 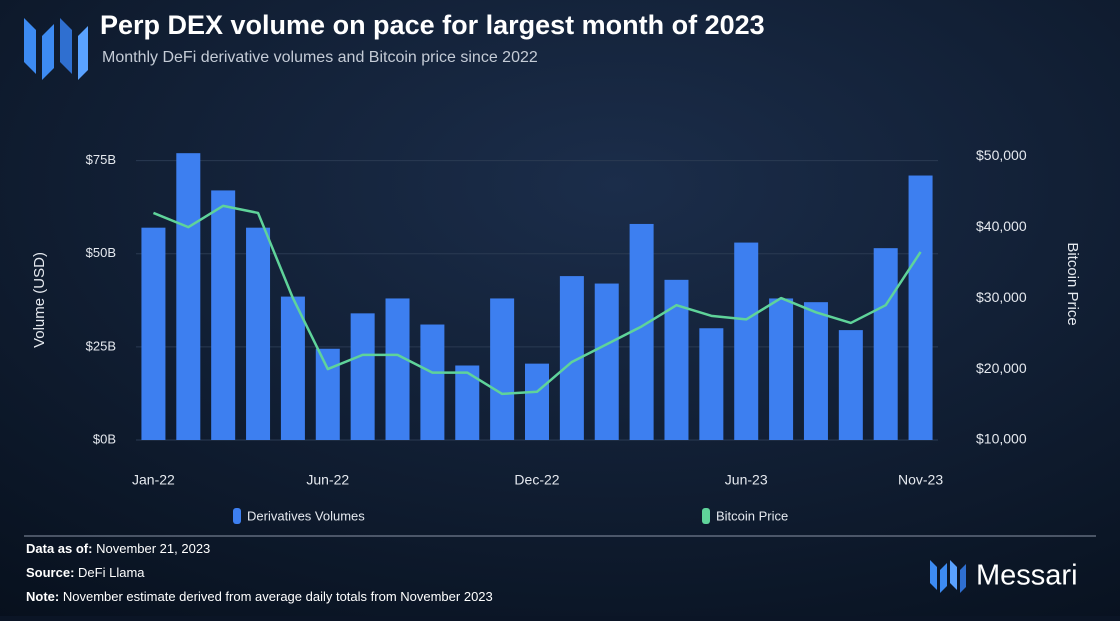 What do you see at coordinates (39, 300) in the screenshot?
I see `y-axis-label: Volume (USD)` at bounding box center [39, 300].